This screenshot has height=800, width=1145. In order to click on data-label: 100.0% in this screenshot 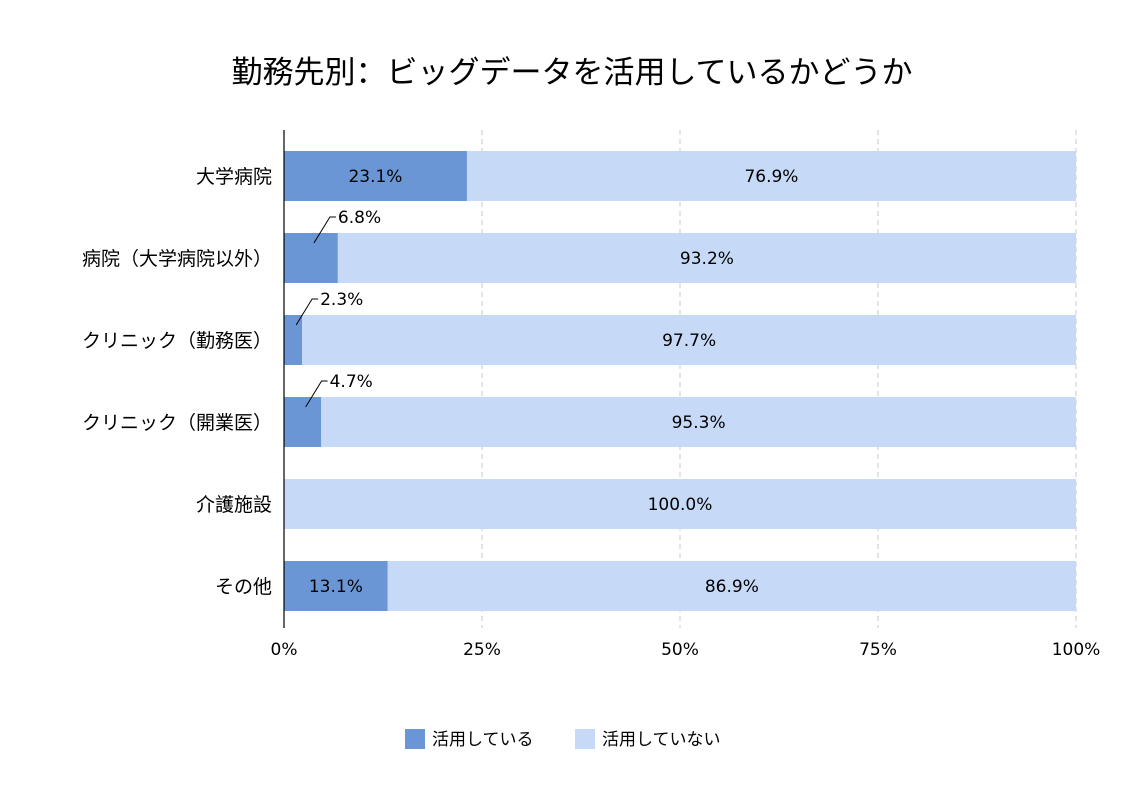, I will do `click(680, 505)`.